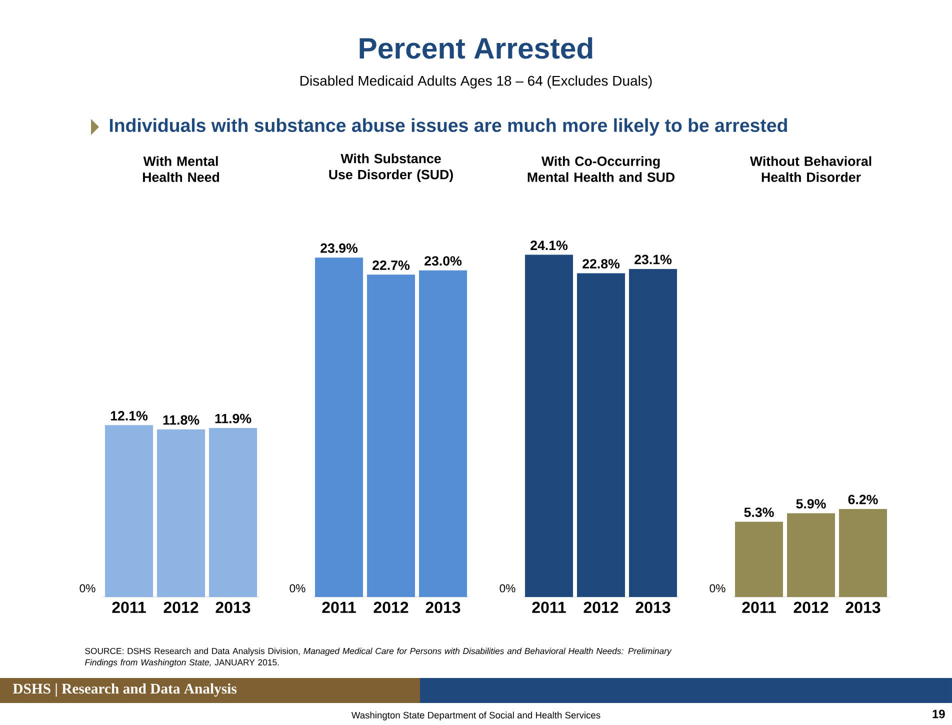  Describe the element at coordinates (863, 499) in the screenshot. I see `data-label: 6.2%` at that location.